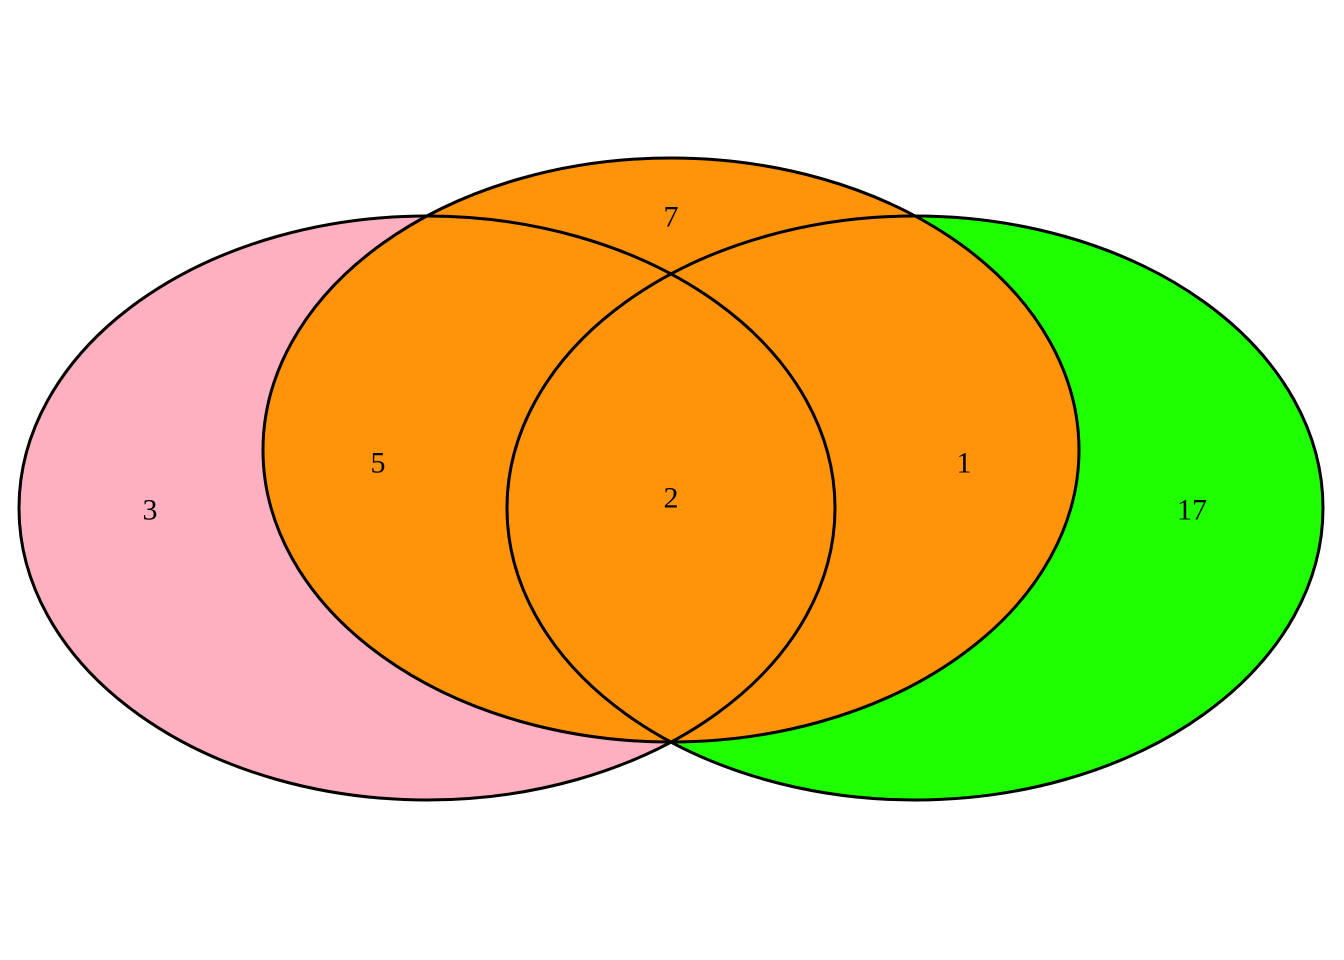  I want to click on label-left-middle: 5, so click(378, 463).